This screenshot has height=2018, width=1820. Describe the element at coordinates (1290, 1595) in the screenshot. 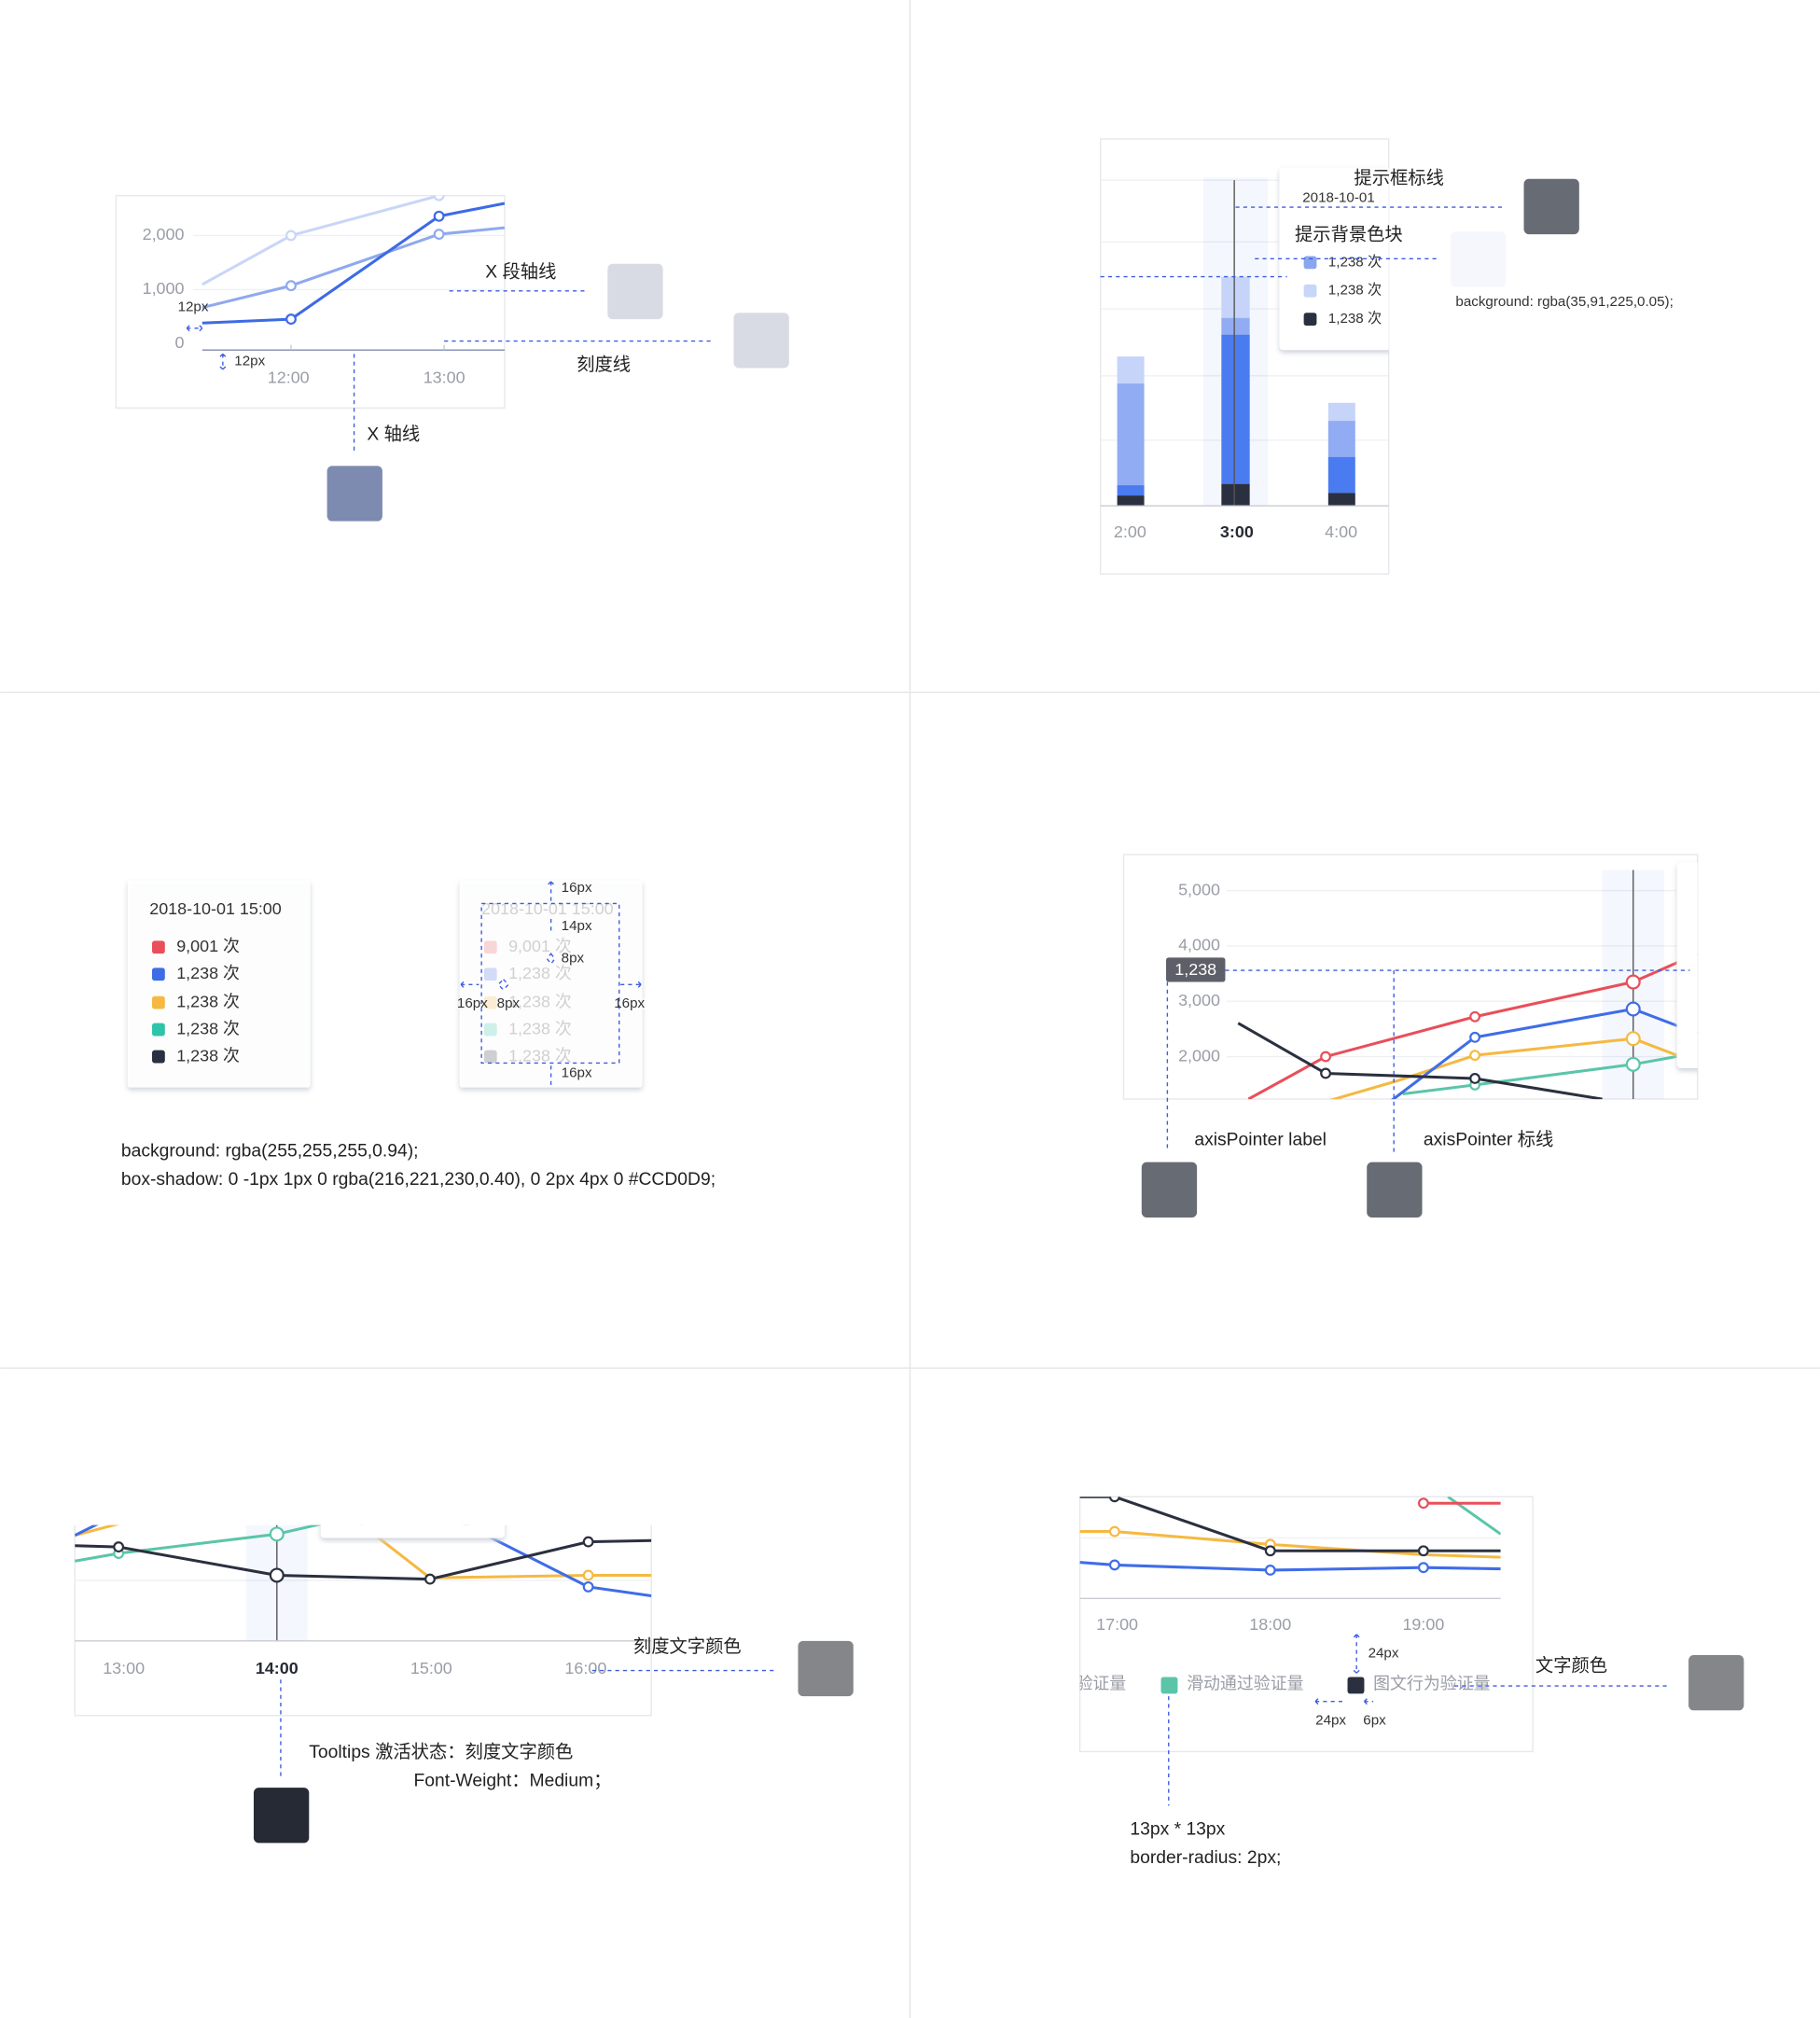

I see `group: 17:00 18:00 19:00 验证量 滑动通过验证量 图文行为验证量` at that location.